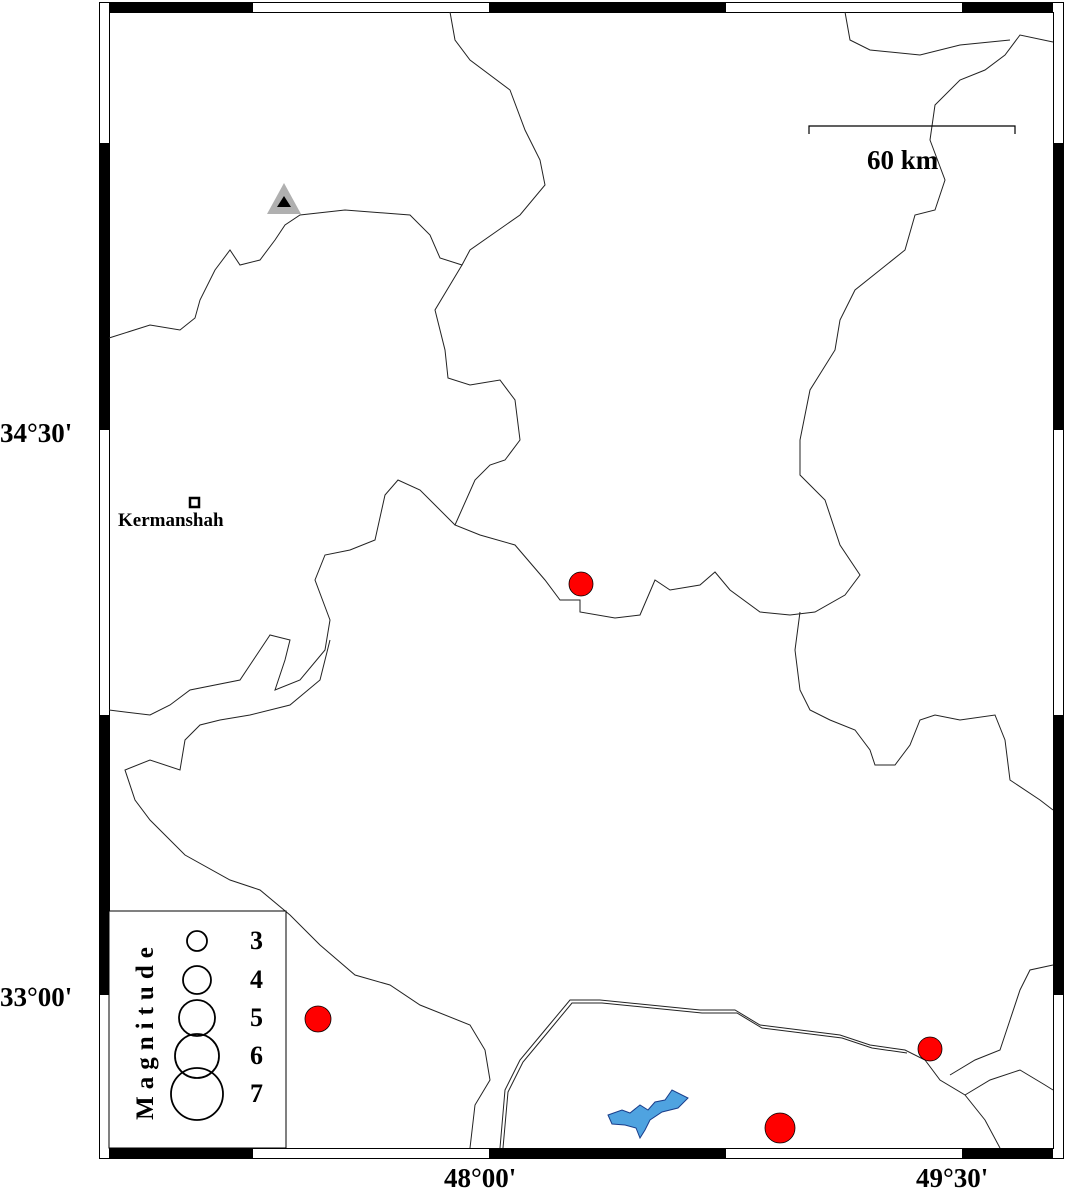  What do you see at coordinates (36, 433) in the screenshot?
I see `y-tick-label: 34°30'` at bounding box center [36, 433].